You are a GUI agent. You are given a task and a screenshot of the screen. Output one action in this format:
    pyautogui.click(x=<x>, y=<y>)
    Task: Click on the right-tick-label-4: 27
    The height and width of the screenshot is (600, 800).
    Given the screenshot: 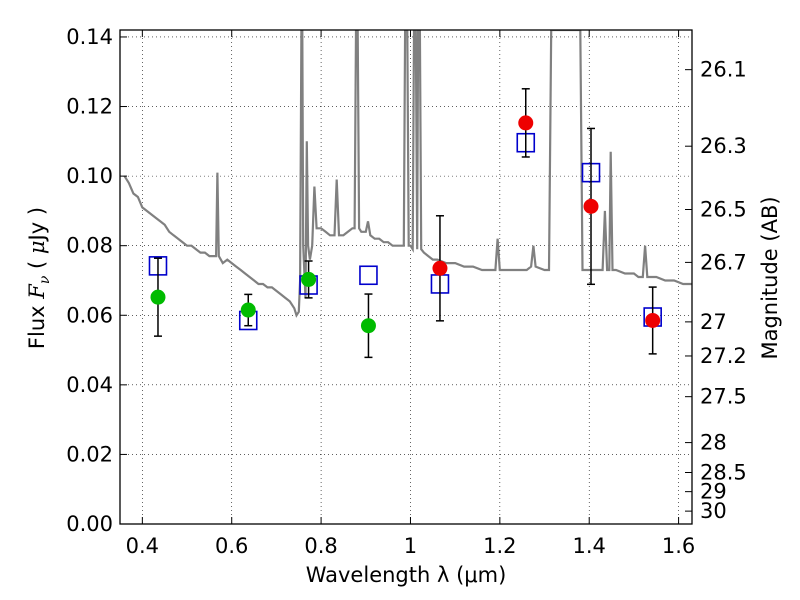 What is the action you would take?
    pyautogui.click(x=713, y=322)
    